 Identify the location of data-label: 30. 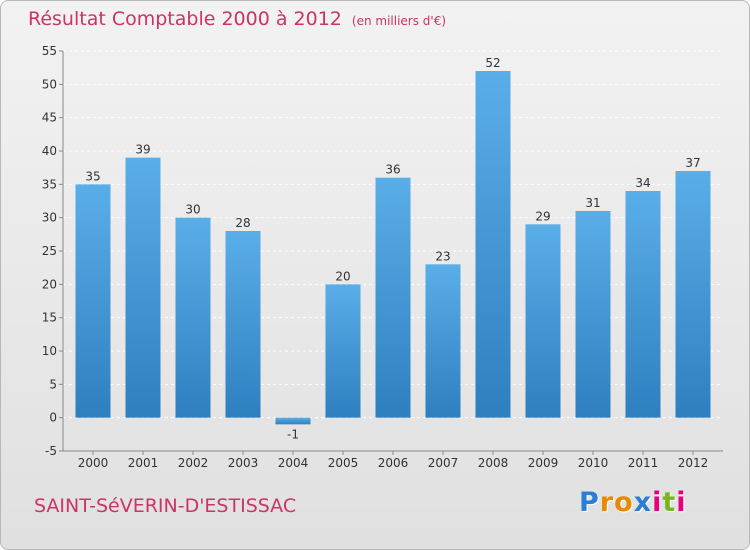
(192, 210).